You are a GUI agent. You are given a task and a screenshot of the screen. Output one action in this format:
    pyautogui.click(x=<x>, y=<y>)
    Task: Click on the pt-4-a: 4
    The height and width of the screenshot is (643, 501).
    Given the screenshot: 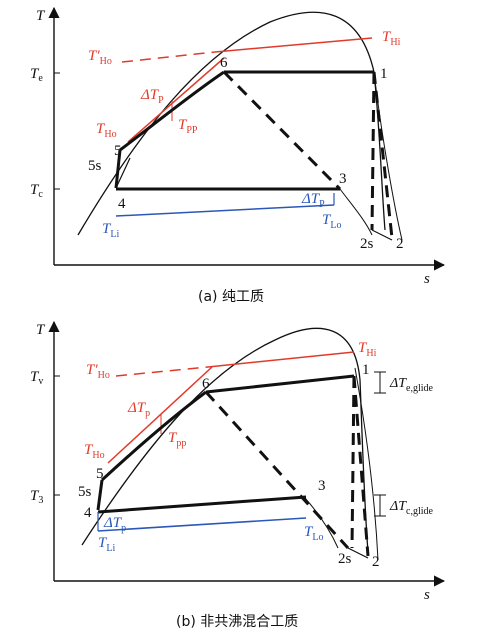 What is the action you would take?
    pyautogui.click(x=122, y=204)
    